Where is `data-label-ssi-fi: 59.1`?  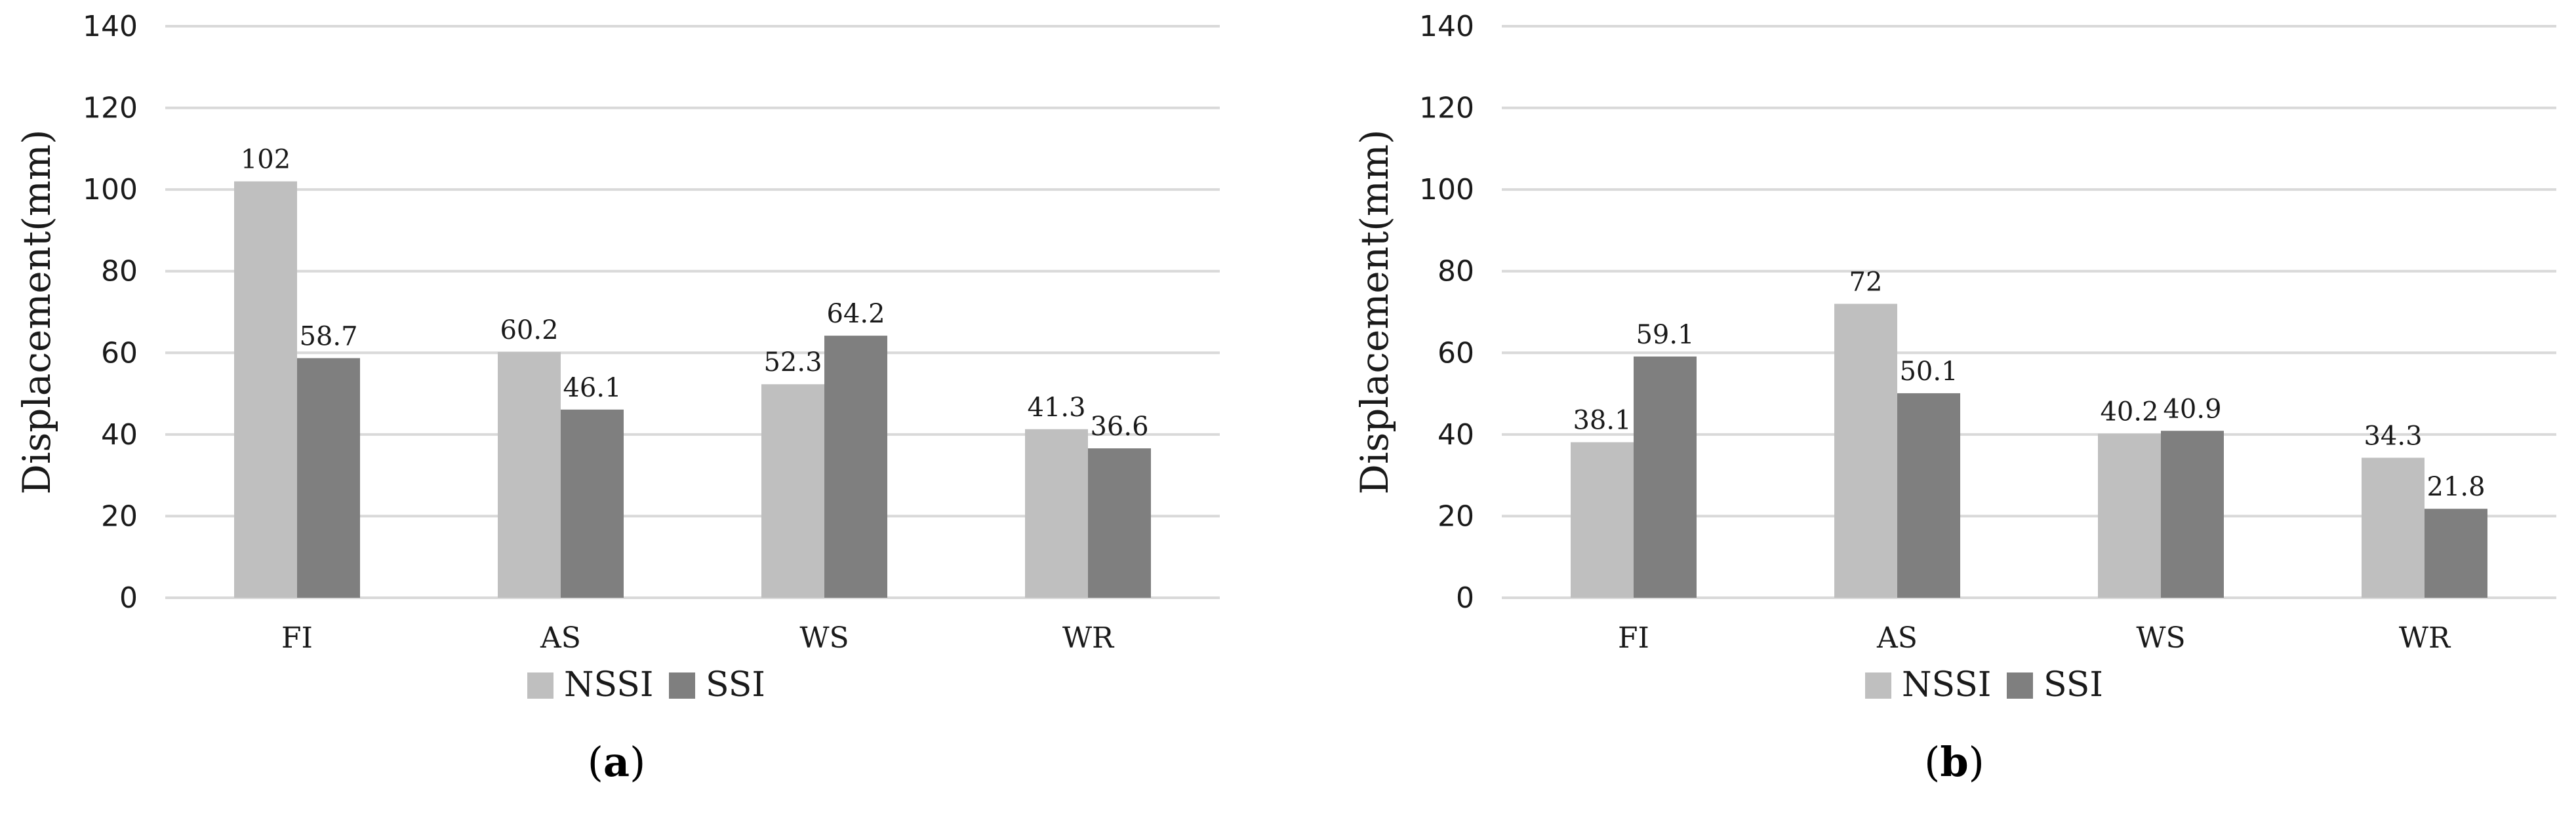 data-label-ssi-fi: 59.1 is located at coordinates (1665, 335).